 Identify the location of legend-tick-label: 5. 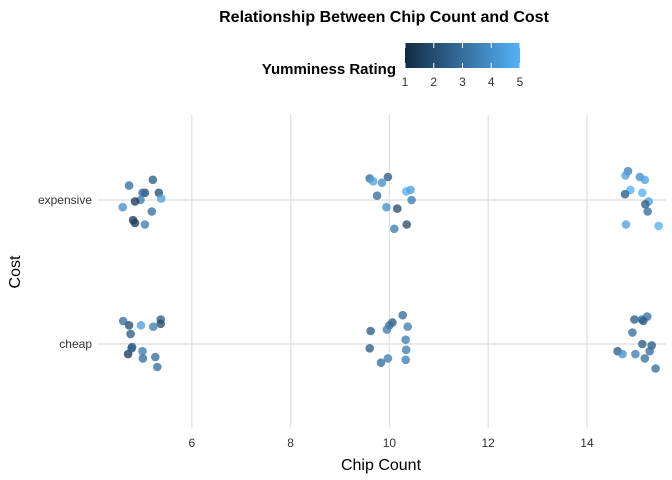
(520, 82).